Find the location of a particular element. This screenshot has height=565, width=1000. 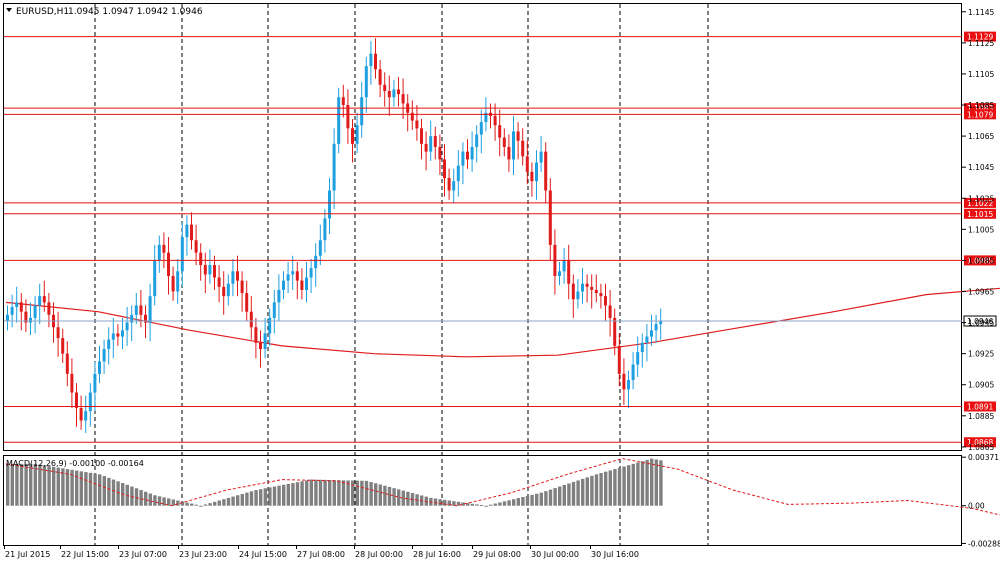

chart-menu-triangle-icon is located at coordinates (9, 10).